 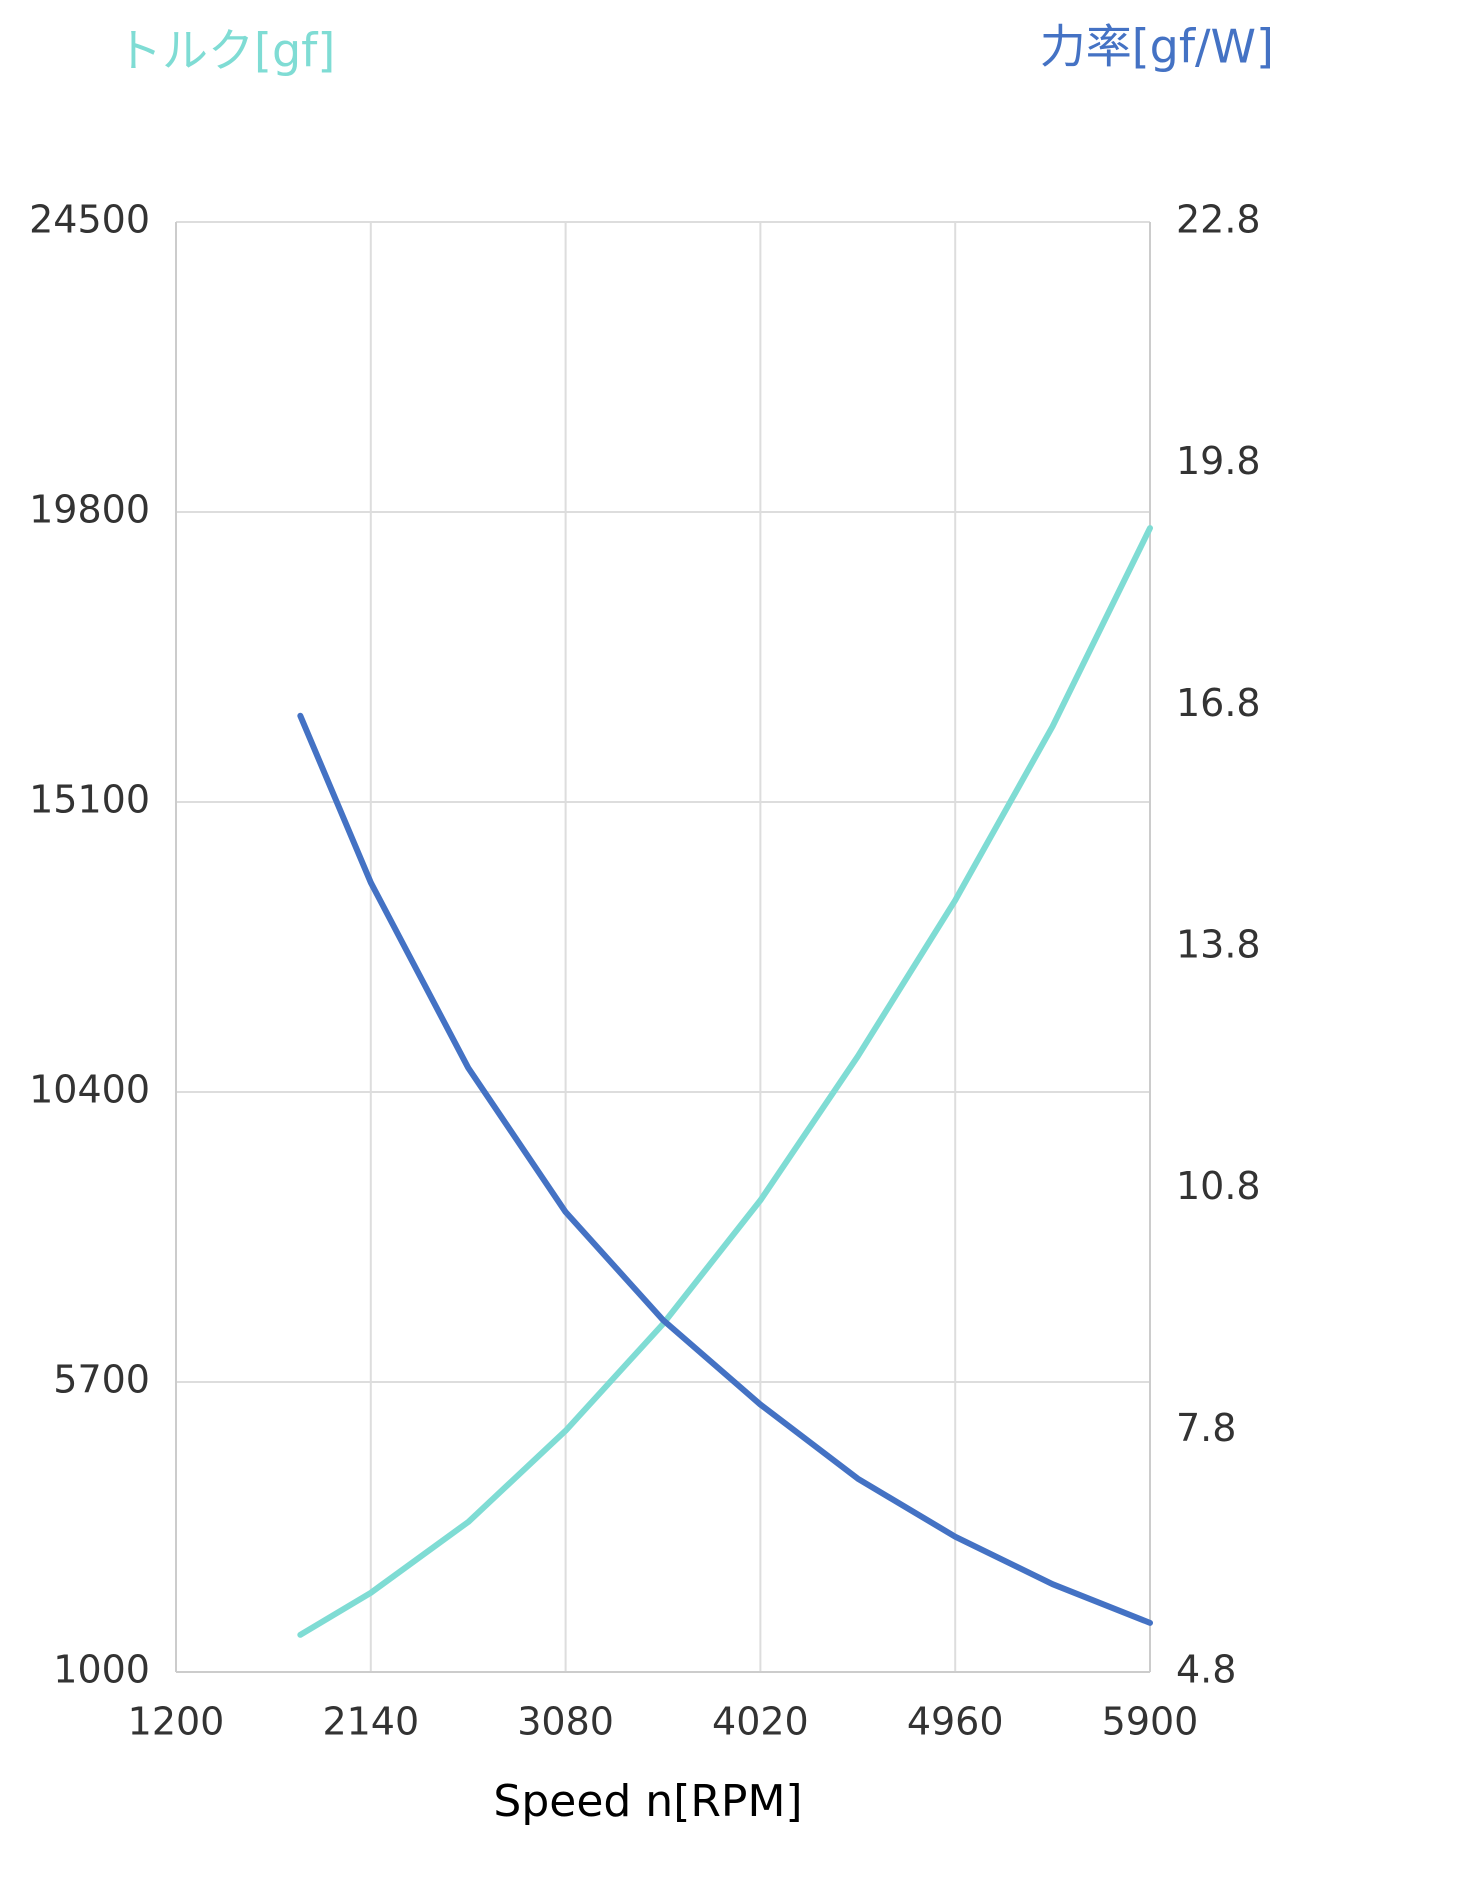 What do you see at coordinates (1218, 945) in the screenshot?
I see `y2-tick-label: 13.8` at bounding box center [1218, 945].